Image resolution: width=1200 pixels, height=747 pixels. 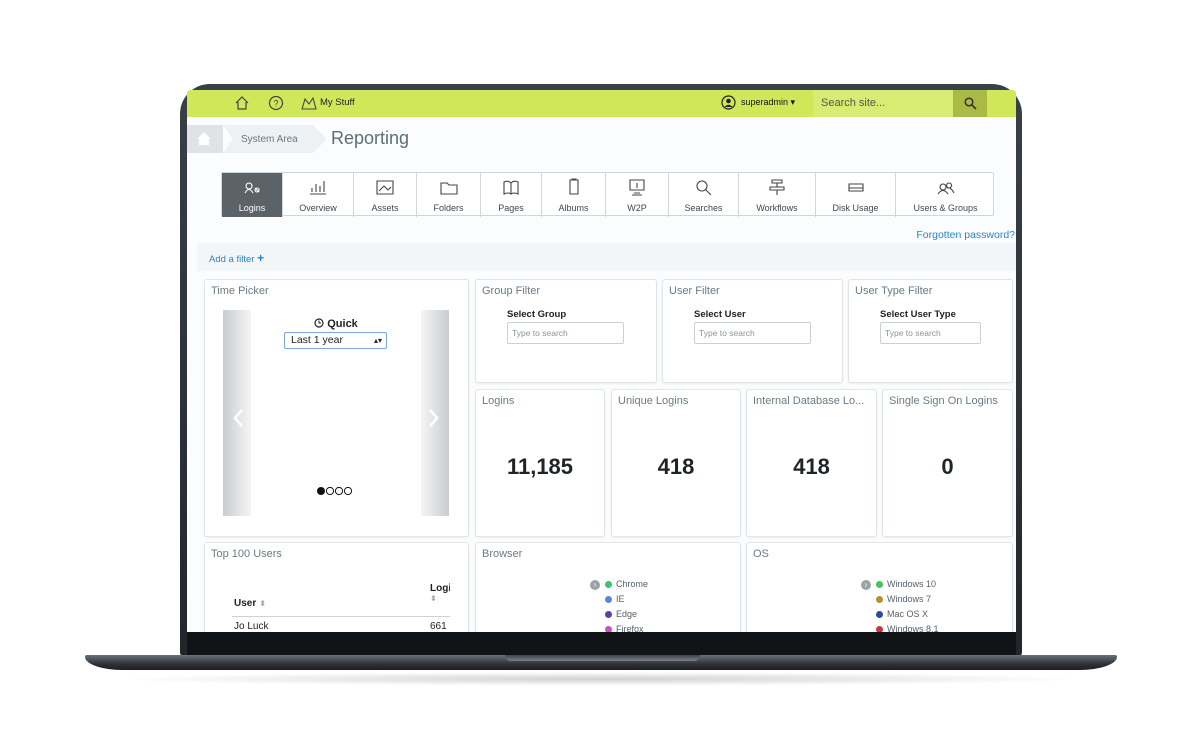 What do you see at coordinates (511, 291) in the screenshot?
I see `panel-title: Group Filter` at bounding box center [511, 291].